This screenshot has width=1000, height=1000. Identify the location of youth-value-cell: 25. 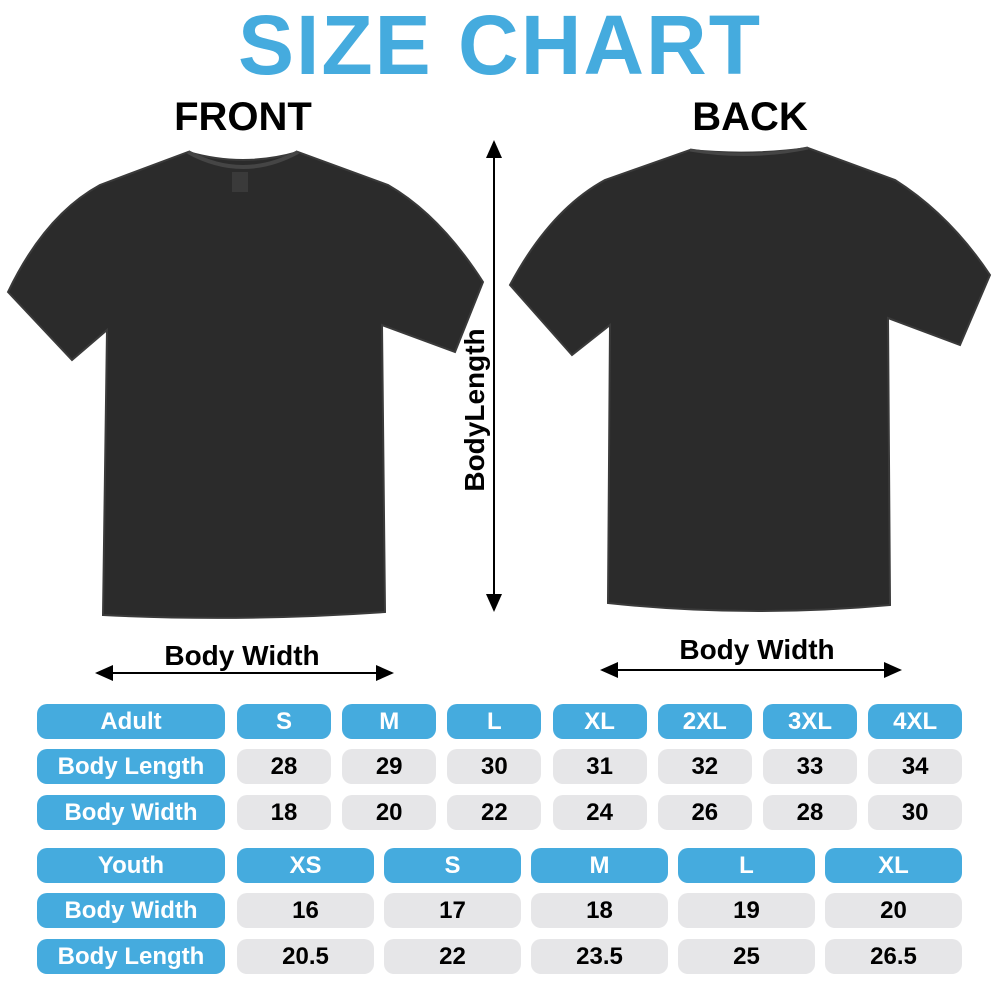
(746, 956).